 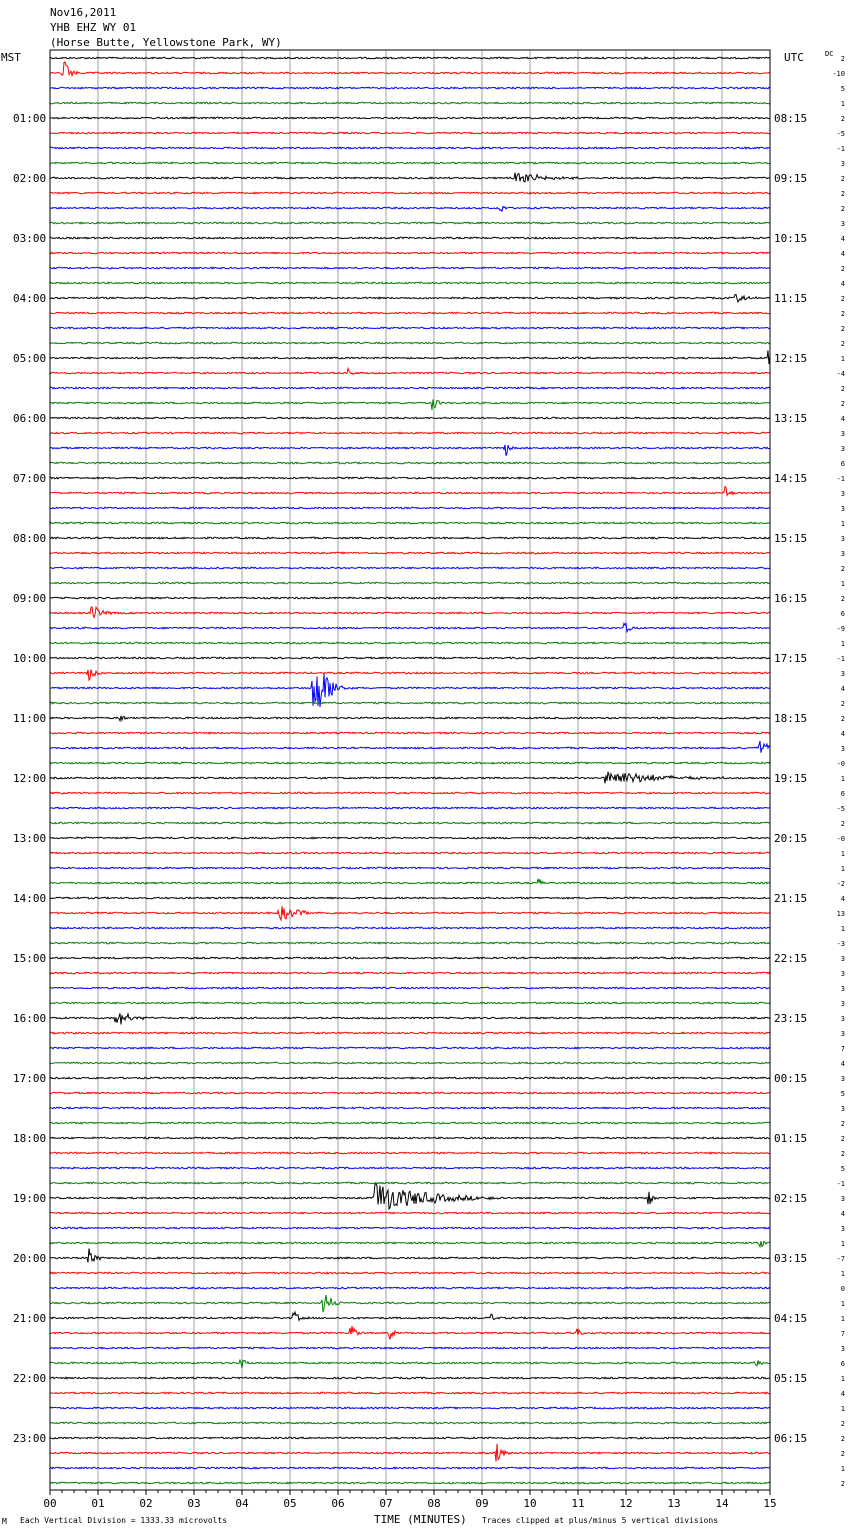 I want to click on hour-label-mst: 05:00, so click(x=29, y=358).